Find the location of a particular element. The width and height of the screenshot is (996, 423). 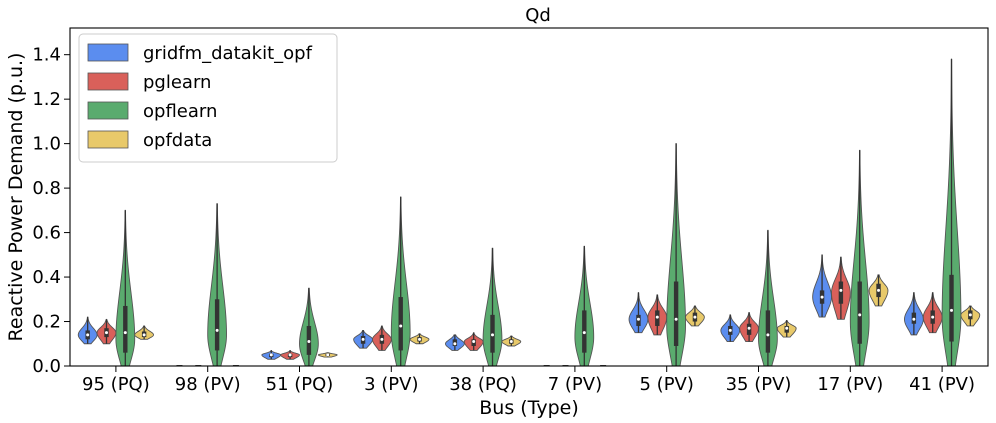

legend-label: opfdata is located at coordinates (177, 140).